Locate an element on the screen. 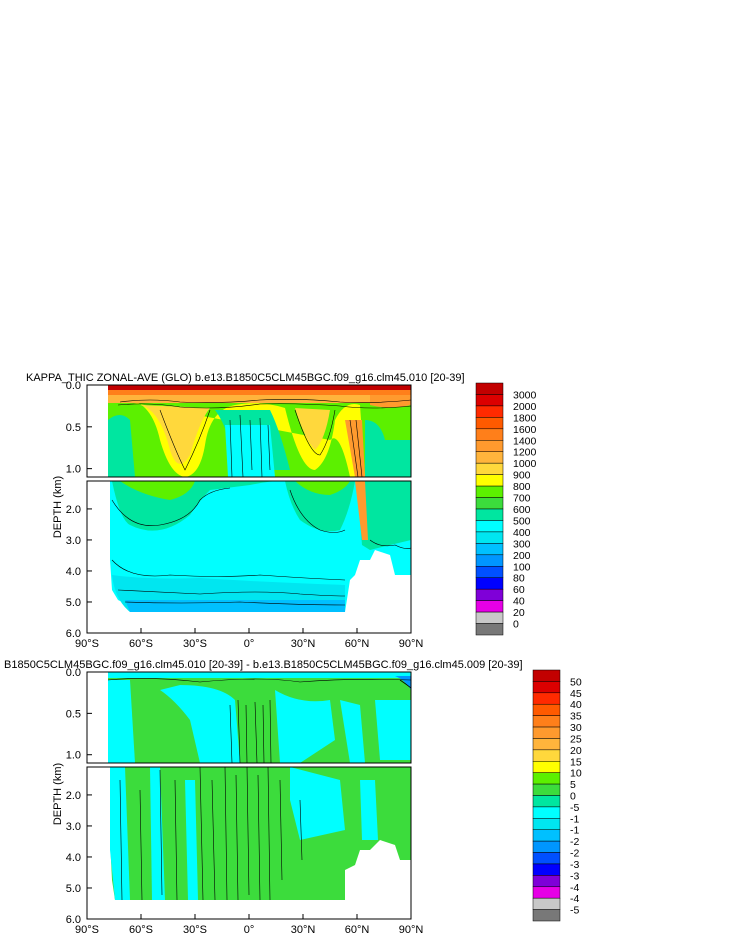  colorbar-label: 35 is located at coordinates (576, 717).